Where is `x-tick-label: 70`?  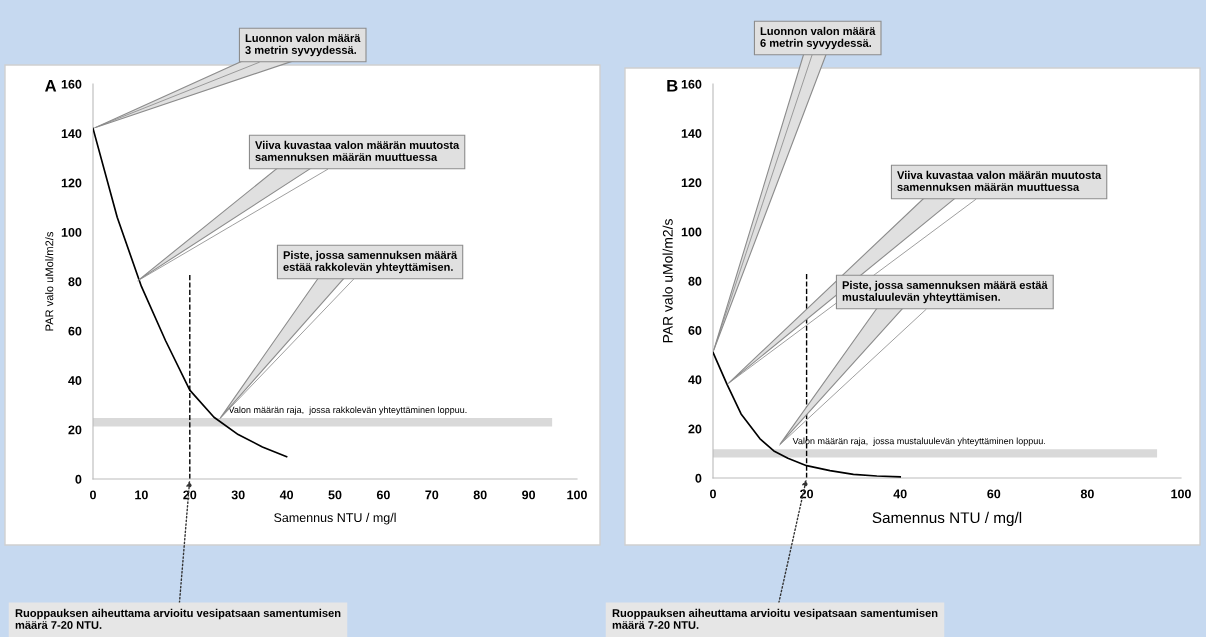 x-tick-label: 70 is located at coordinates (432, 495).